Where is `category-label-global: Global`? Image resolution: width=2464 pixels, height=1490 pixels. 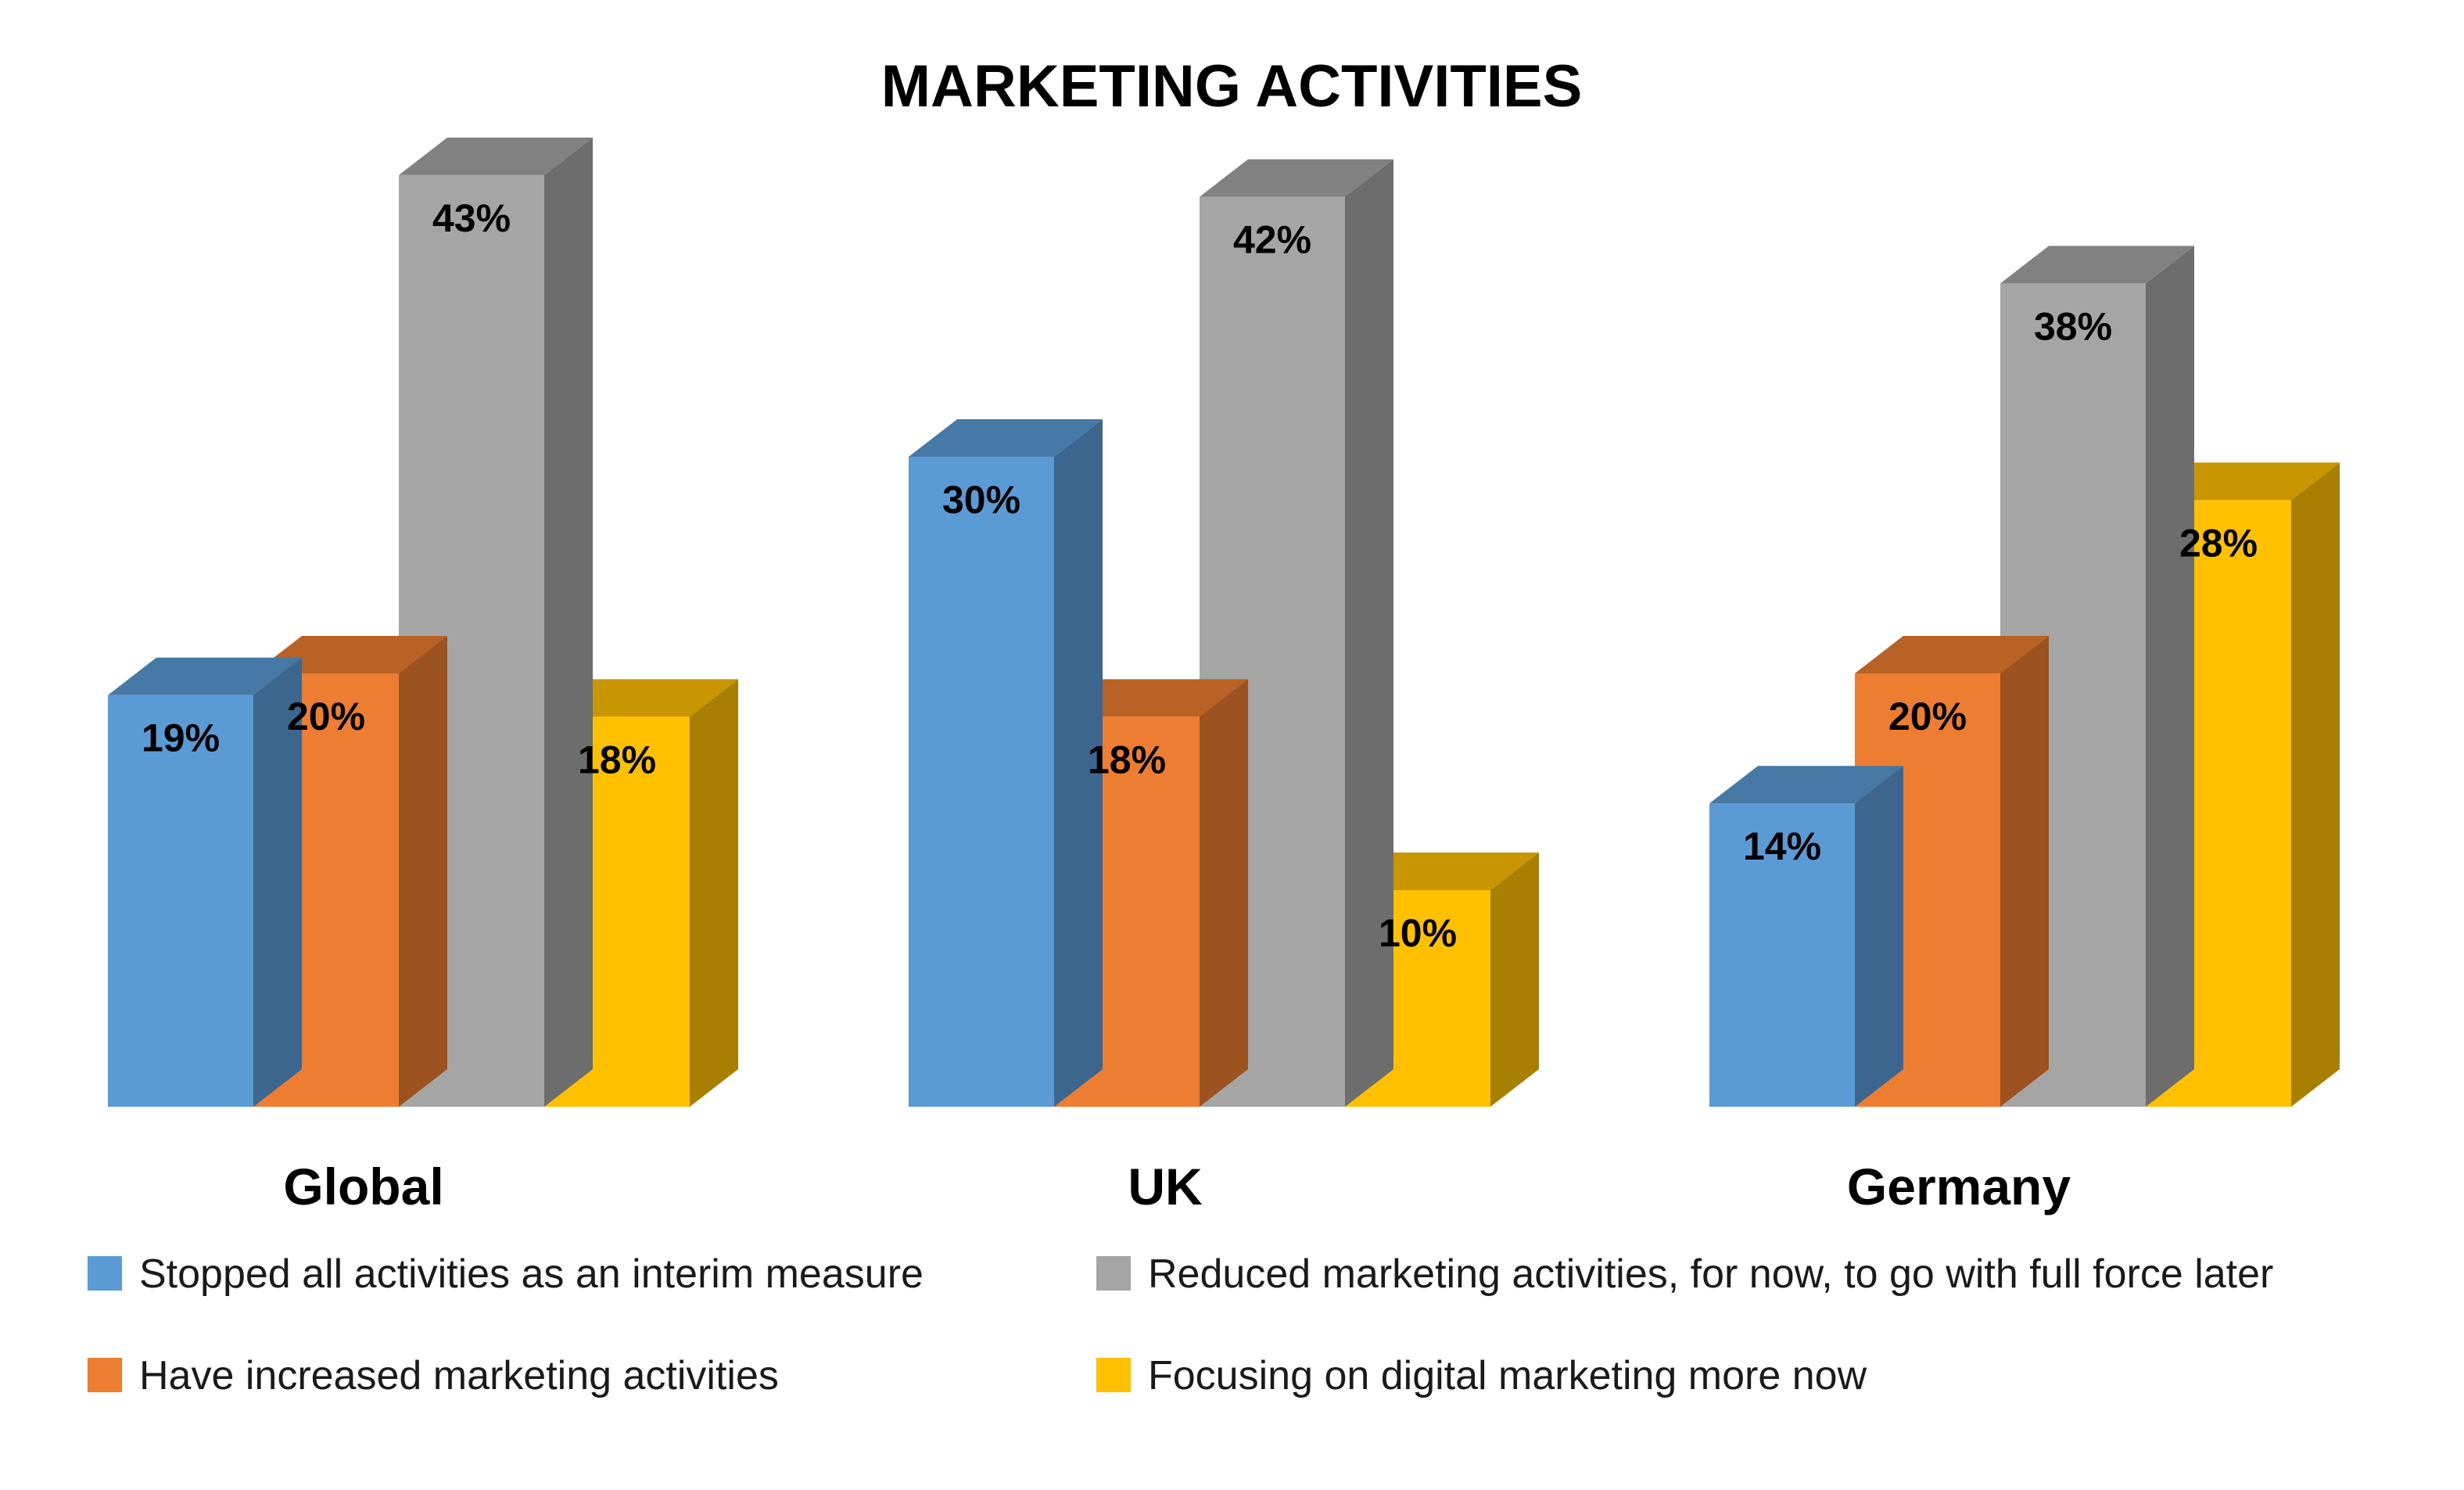
category-label-global: Global is located at coordinates (363, 1186).